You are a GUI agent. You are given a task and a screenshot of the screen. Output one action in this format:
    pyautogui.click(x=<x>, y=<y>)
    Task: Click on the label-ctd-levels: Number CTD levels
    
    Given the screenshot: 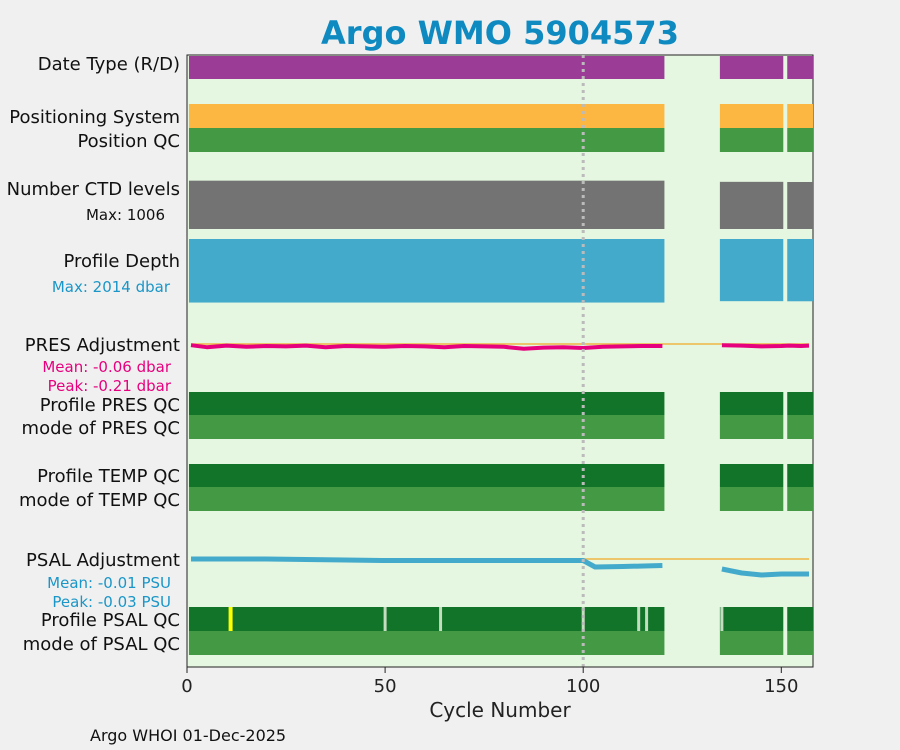 What is the action you would take?
    pyautogui.click(x=93, y=189)
    